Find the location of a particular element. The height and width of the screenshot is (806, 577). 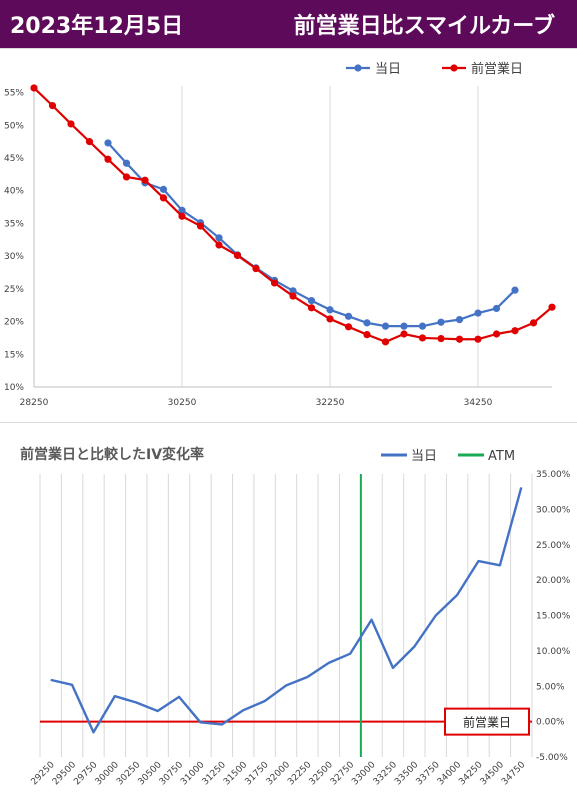

y-tick-label: 0.00% is located at coordinates (550, 723).